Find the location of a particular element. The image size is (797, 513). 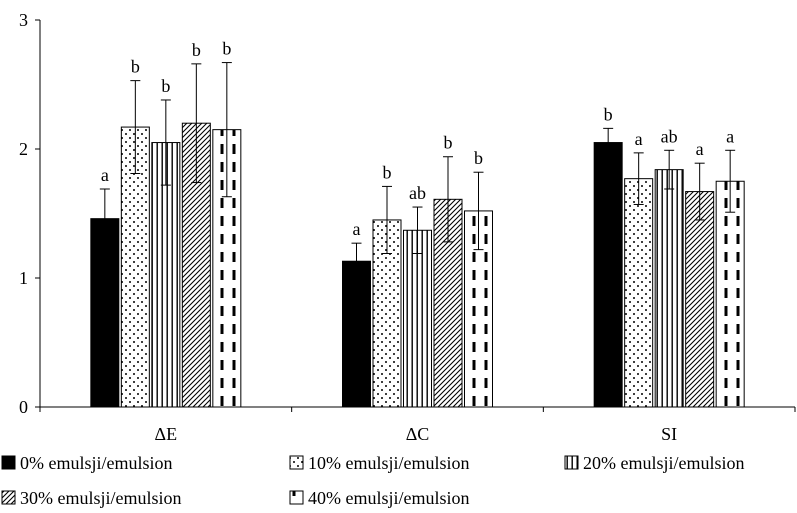

legend-label: 30% emulsji/emulsion is located at coordinates (101, 498).